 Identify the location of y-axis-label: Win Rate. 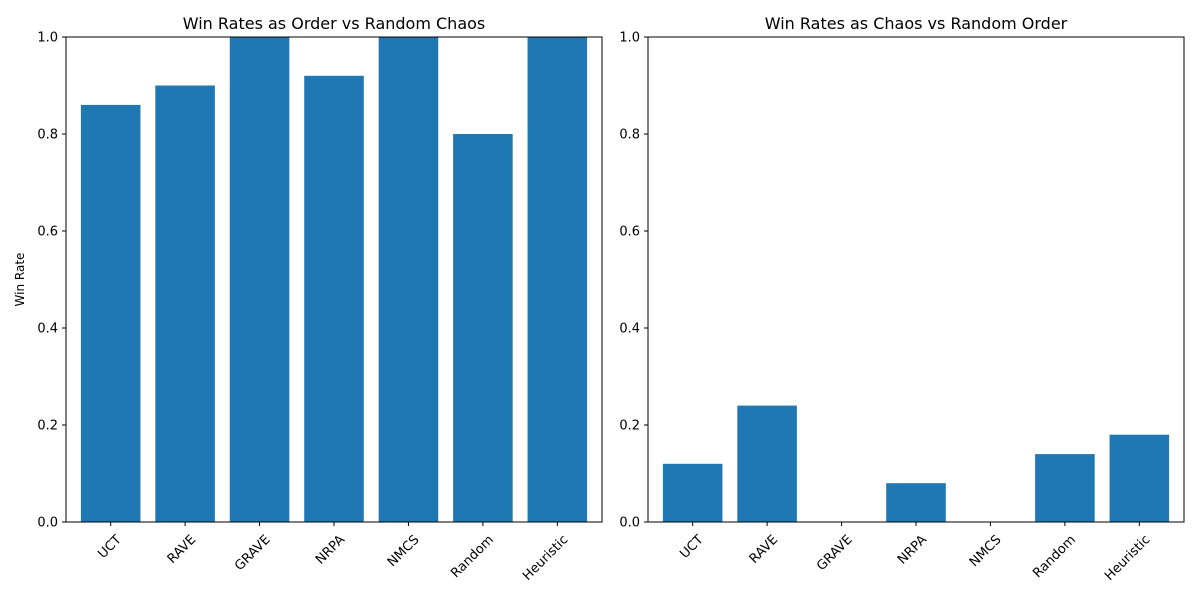
(20, 280).